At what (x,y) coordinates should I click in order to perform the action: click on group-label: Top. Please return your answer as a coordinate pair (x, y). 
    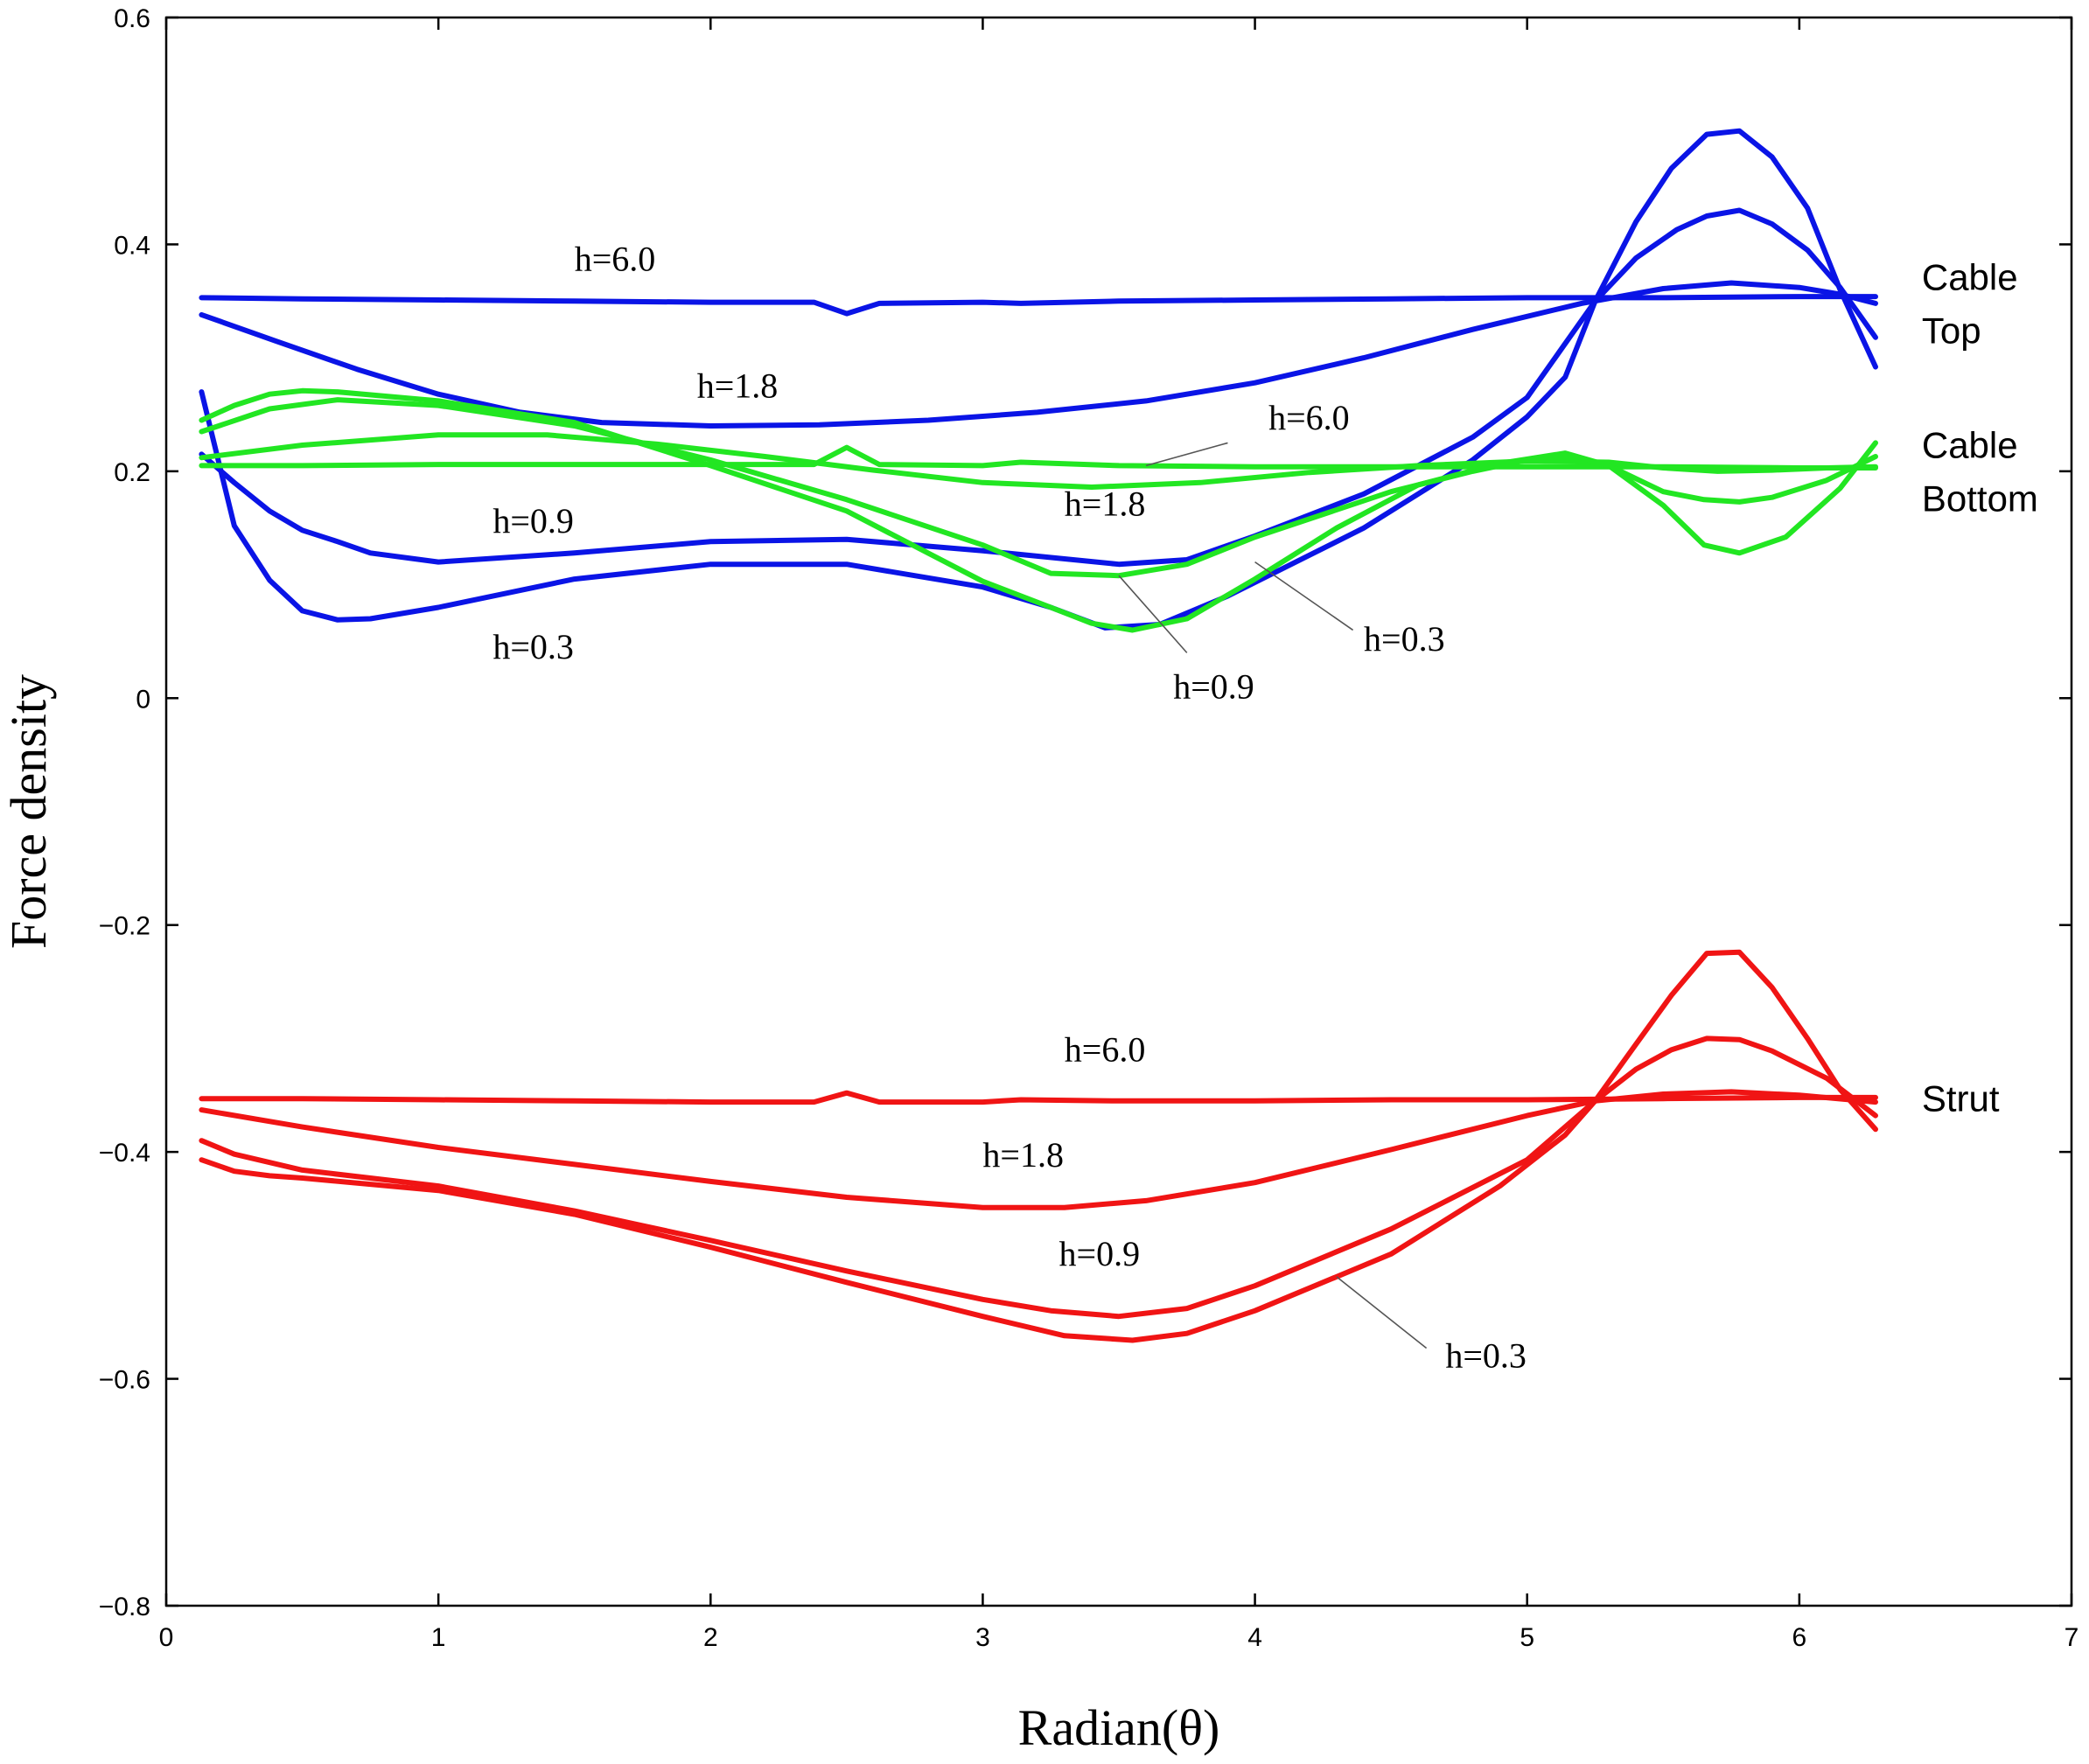
    Looking at the image, I should click on (1951, 330).